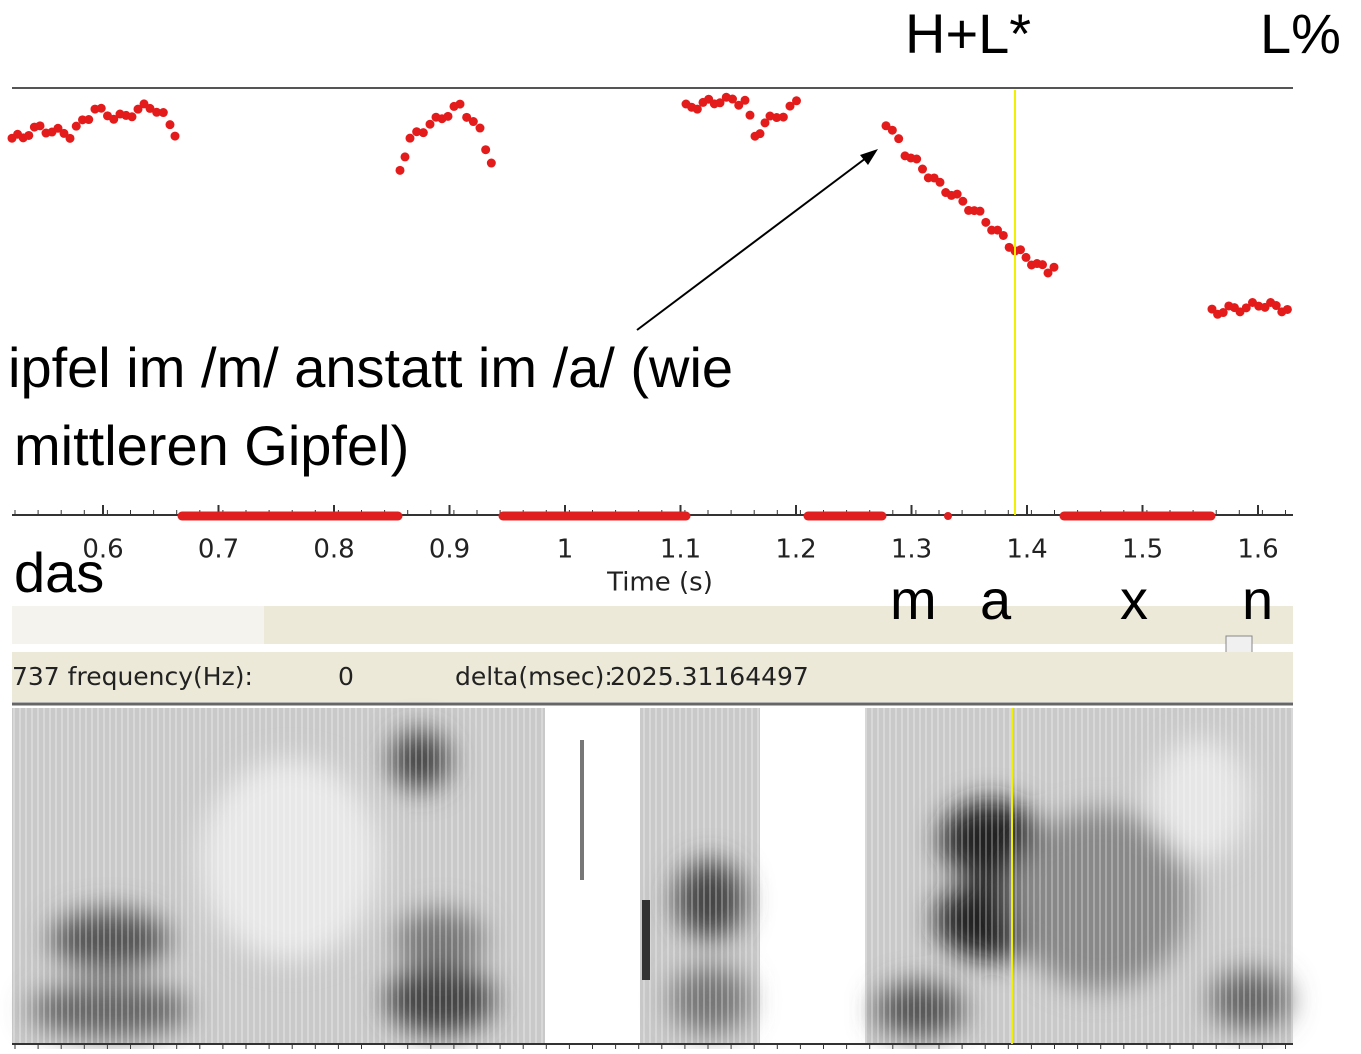  What do you see at coordinates (59, 572) in the screenshot?
I see `segment-label: das` at bounding box center [59, 572].